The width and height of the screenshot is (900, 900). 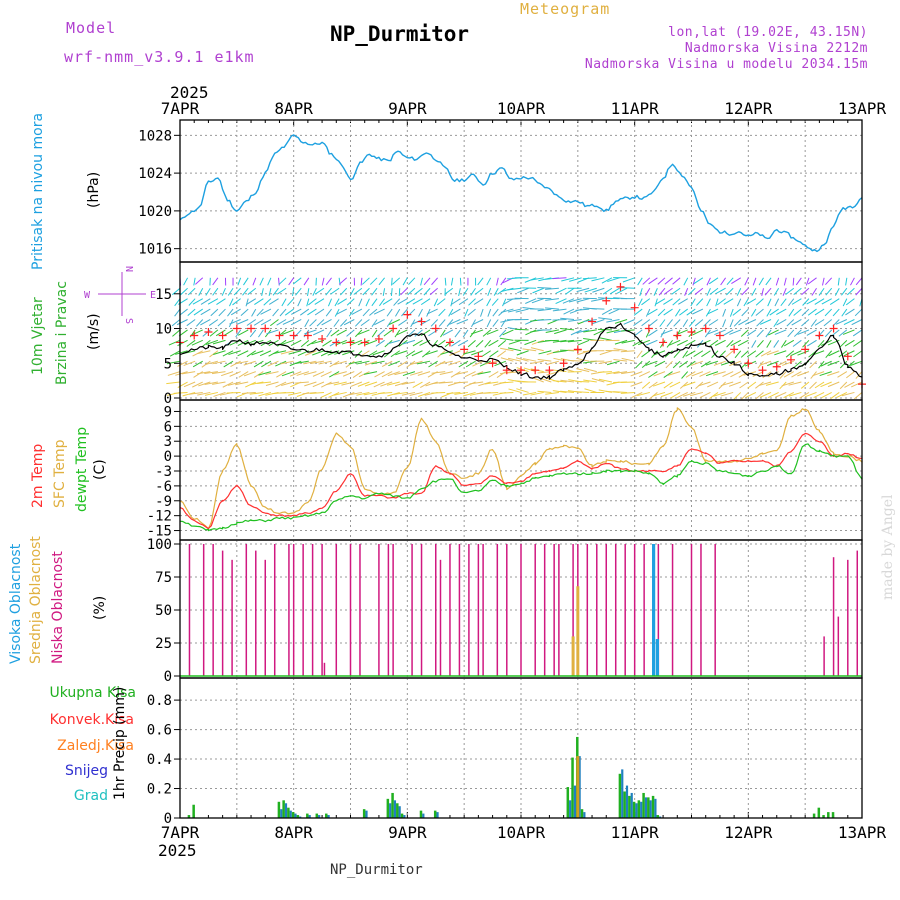 I want to click on page-title: NP_Durmitor, so click(x=400, y=34).